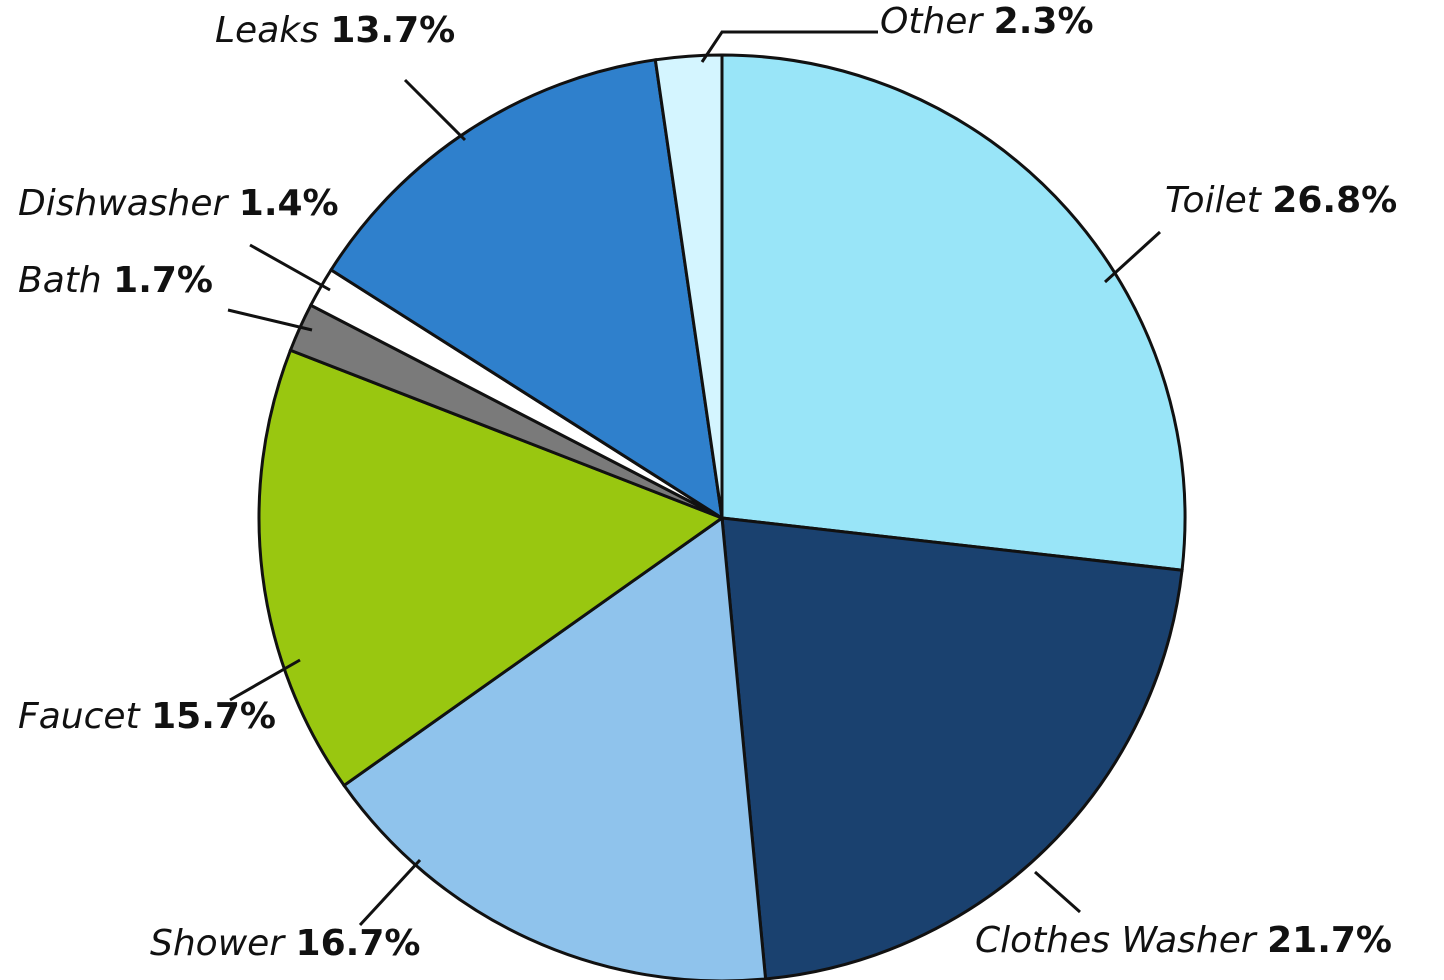 The height and width of the screenshot is (980, 1444). What do you see at coordinates (213, 716) in the screenshot?
I see `value-label: 15.7%` at bounding box center [213, 716].